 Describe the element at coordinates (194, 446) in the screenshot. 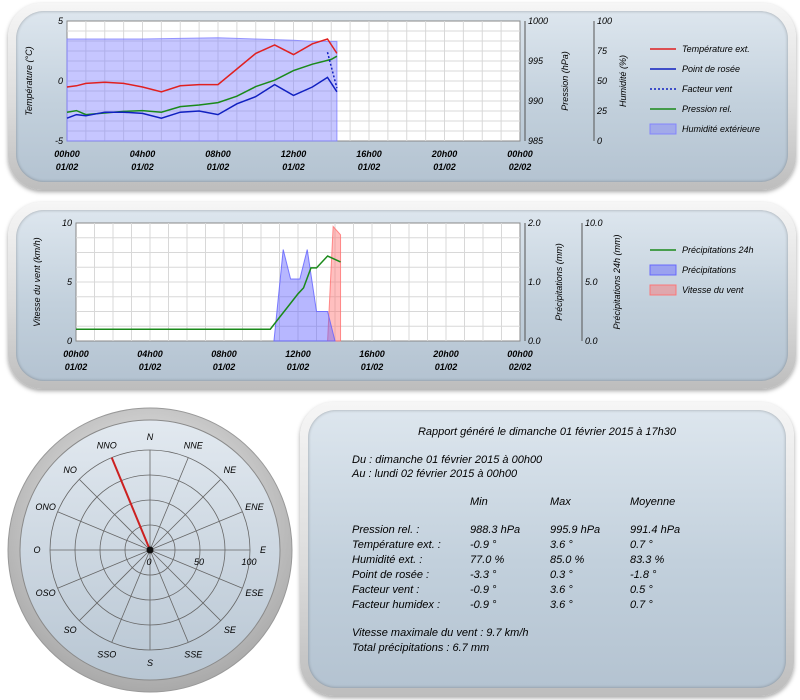

I see `rose-direction-label: NNE` at that location.